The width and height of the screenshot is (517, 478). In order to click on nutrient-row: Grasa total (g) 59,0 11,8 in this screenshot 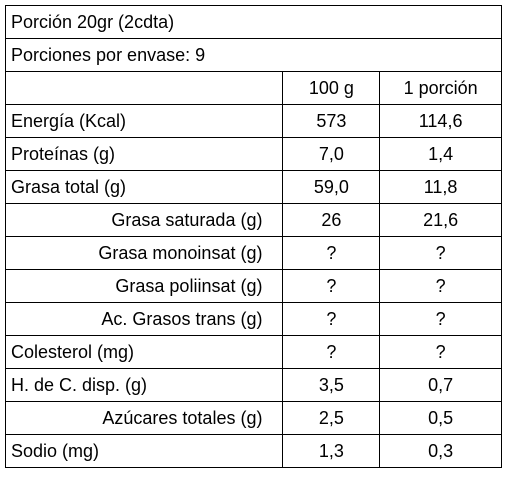, I will do `click(253, 187)`.